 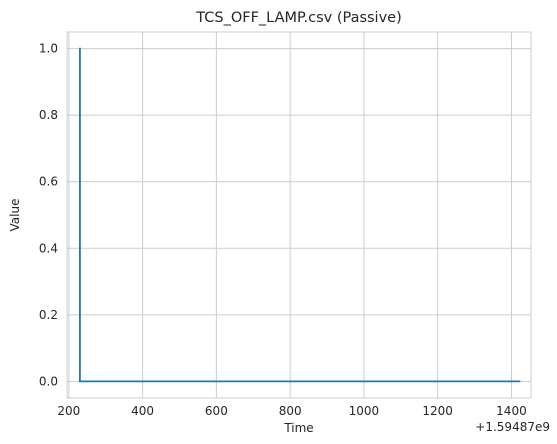 I want to click on x-tick-labels: 200 400 600 800 1000 1200 1400, so click(x=291, y=411).